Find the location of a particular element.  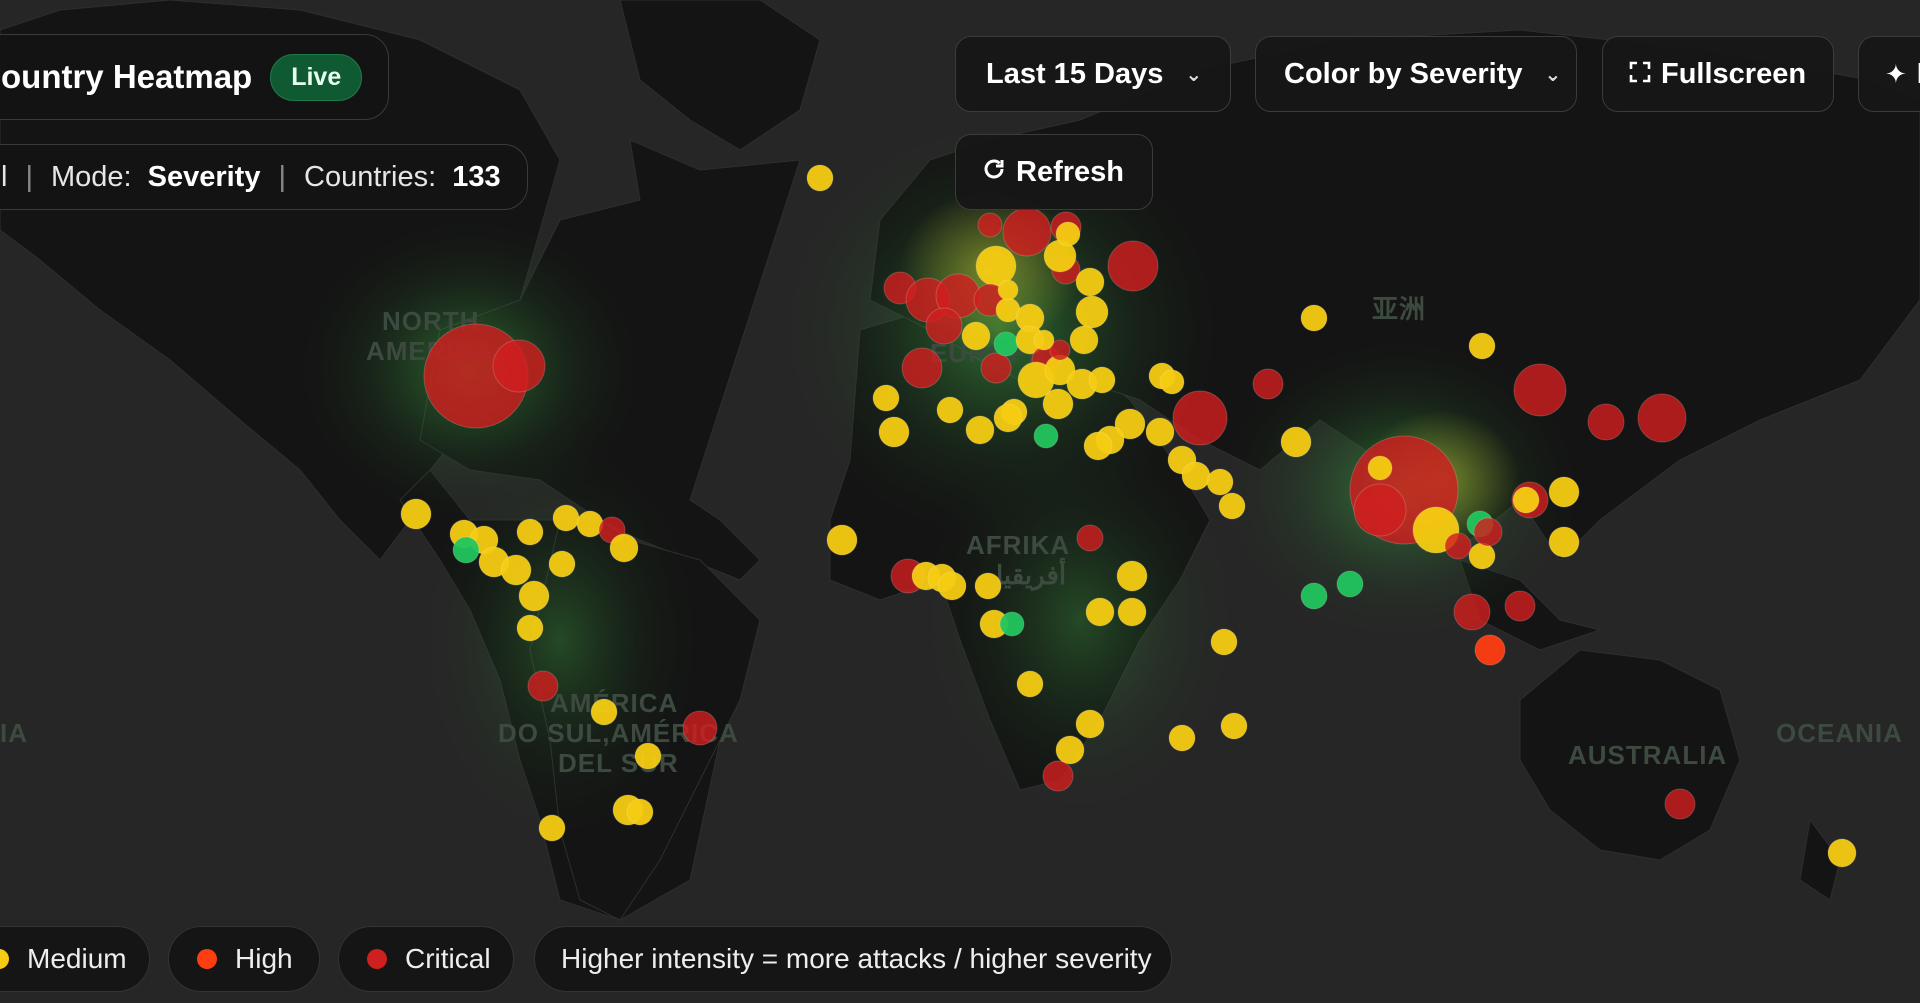

time-range-select: Last 15 Days ⌄ is located at coordinates (1093, 74).